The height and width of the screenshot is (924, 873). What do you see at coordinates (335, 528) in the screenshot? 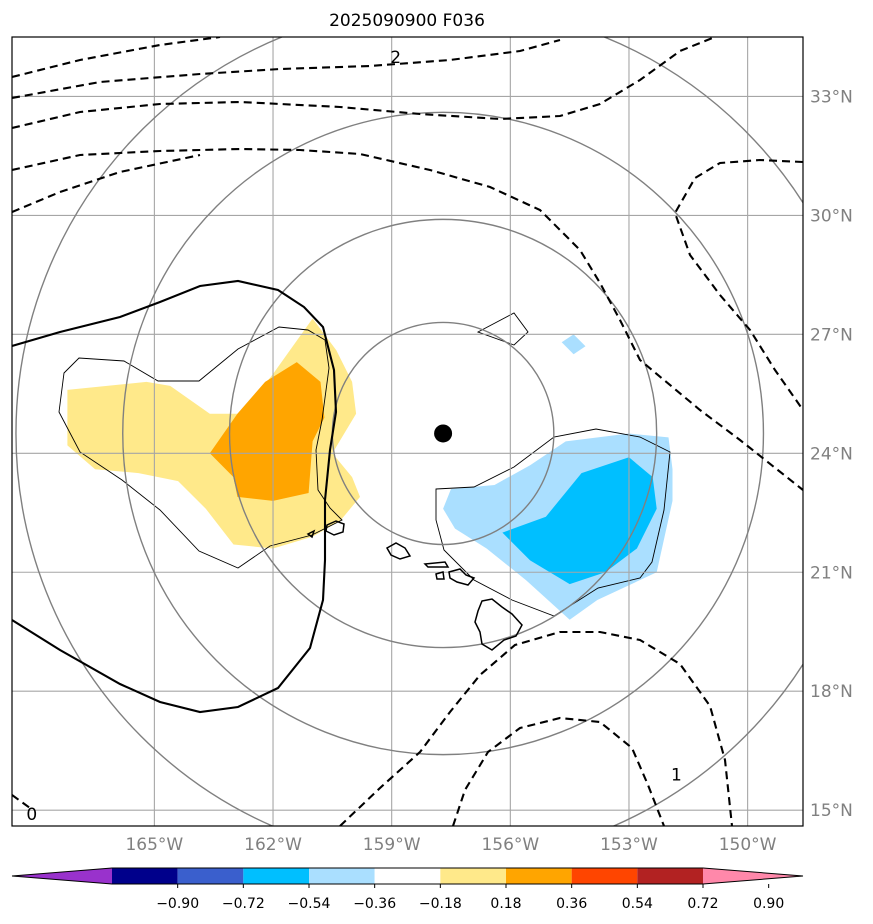
I see `kauai-coastline` at bounding box center [335, 528].